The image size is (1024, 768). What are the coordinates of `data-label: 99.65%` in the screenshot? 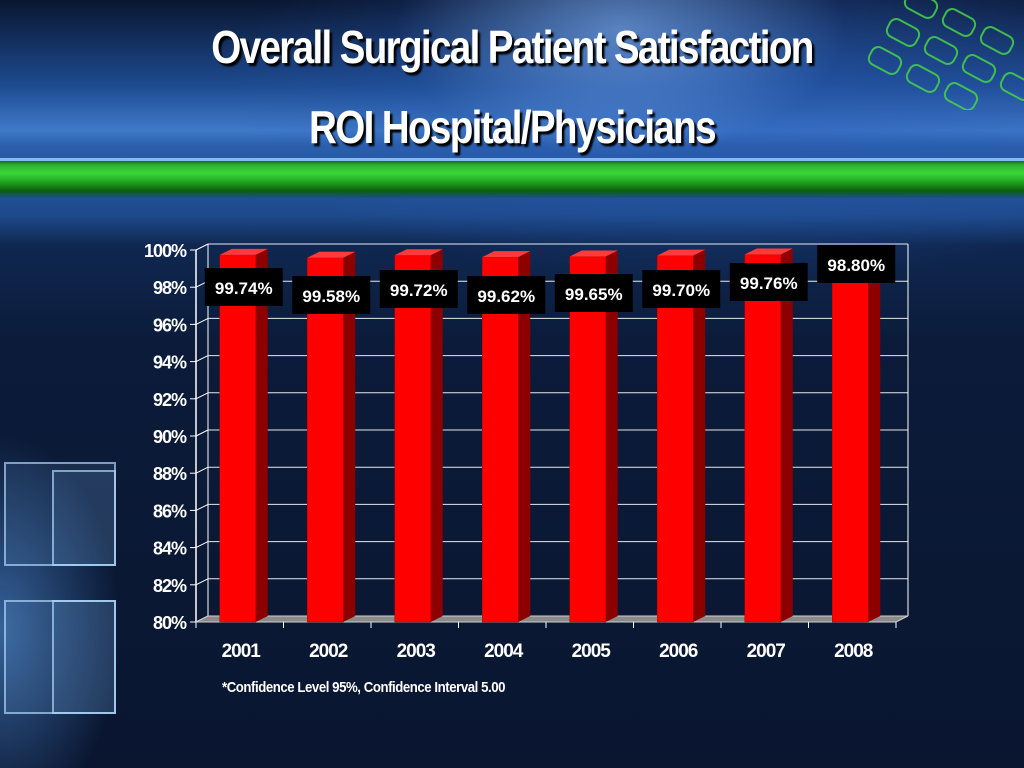 It's located at (593, 293).